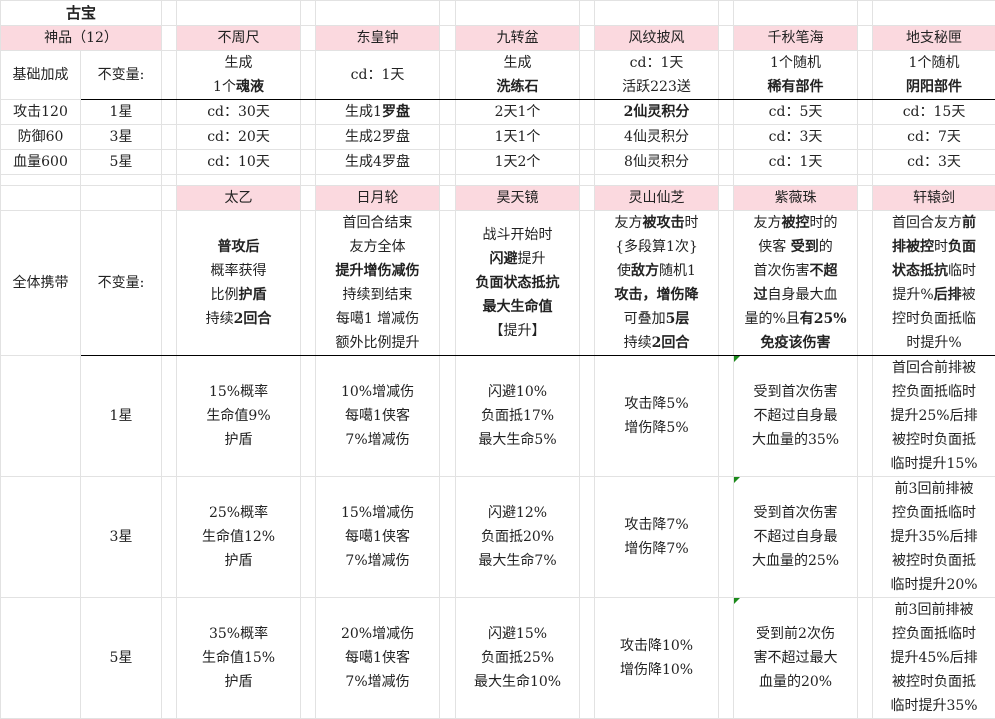 The width and height of the screenshot is (995, 719). Describe the element at coordinates (796, 283) in the screenshot. I see `base-effect: 友方被控时的侠客 受到的首次伤害不超过自身最大血量的%且有25%免疫该伤害` at that location.